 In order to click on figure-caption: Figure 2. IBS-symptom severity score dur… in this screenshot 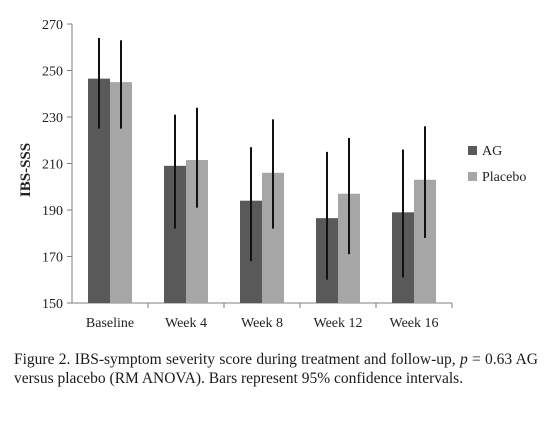, I will do `click(276, 369)`.